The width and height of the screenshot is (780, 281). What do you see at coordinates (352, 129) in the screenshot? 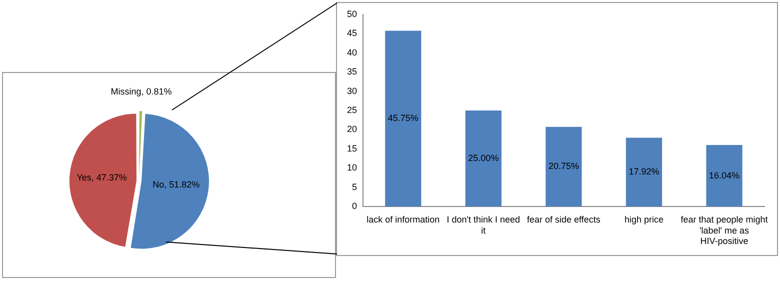
I see `y-tick-label: 20` at bounding box center [352, 129].